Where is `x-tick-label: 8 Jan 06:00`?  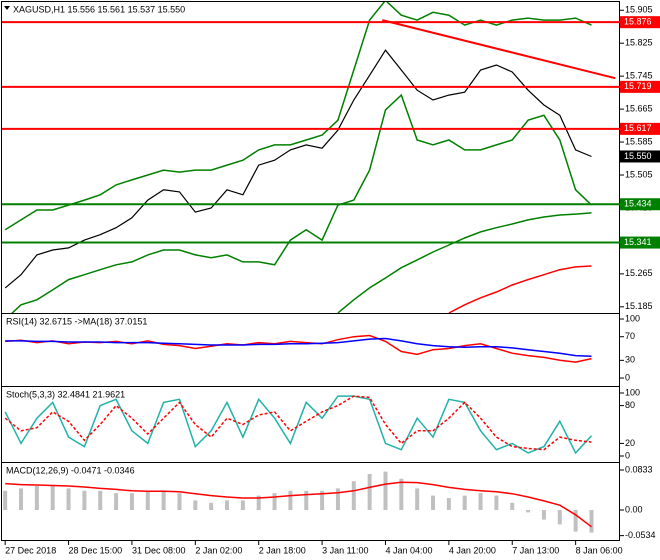
x-tick-label: 8 Jan 06:00 is located at coordinates (599, 550).